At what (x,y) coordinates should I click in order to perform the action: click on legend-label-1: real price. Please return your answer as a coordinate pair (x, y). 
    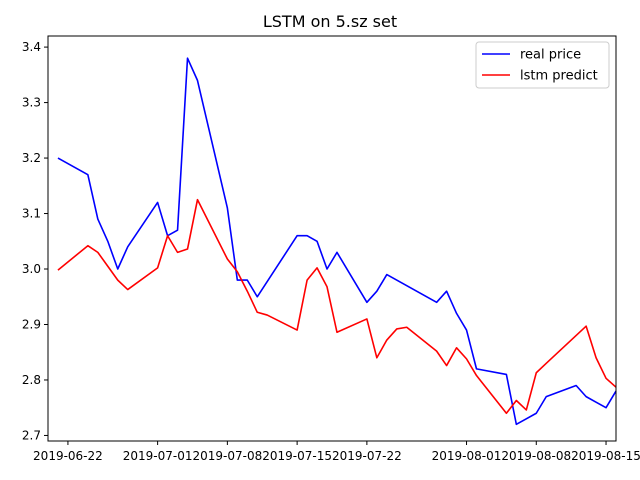
    Looking at the image, I should click on (550, 55).